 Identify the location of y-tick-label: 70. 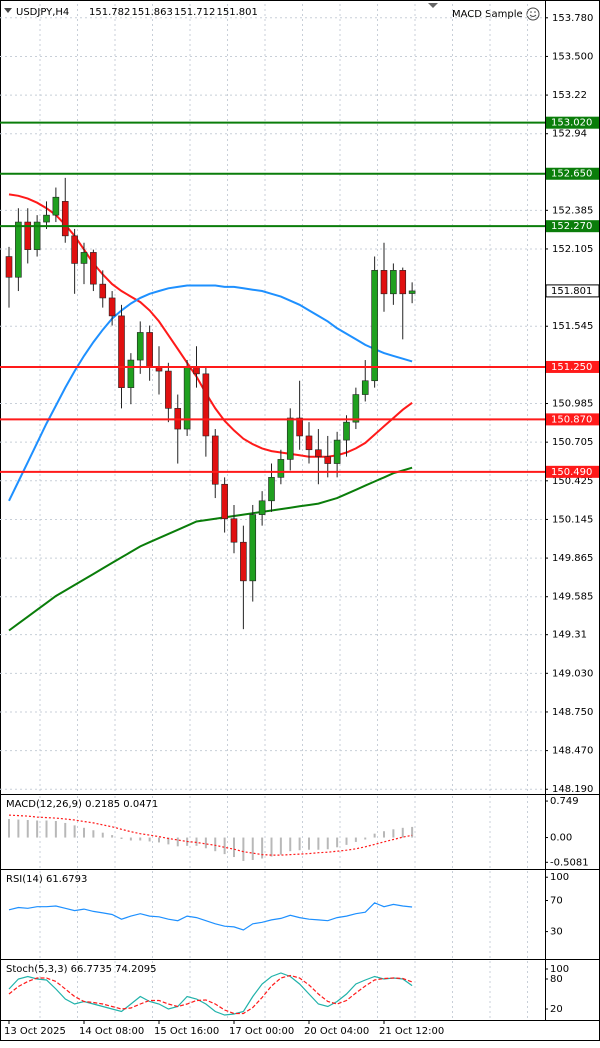
(556, 901).